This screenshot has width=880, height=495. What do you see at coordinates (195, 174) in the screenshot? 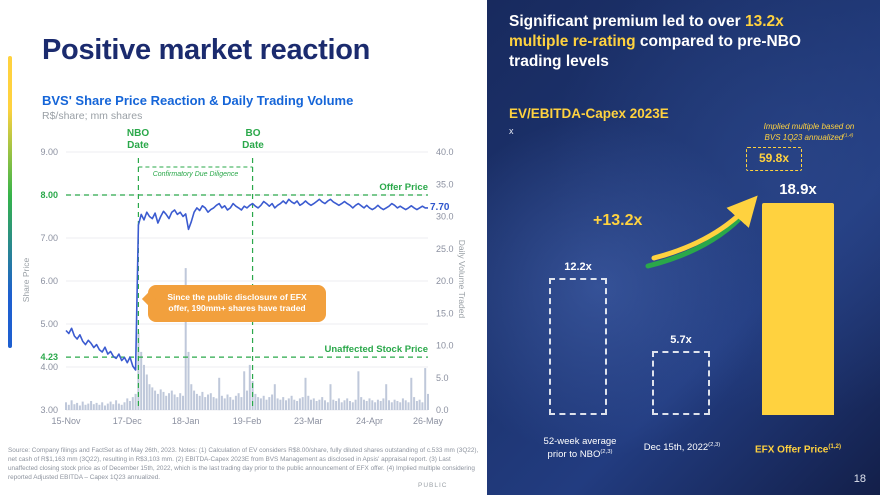
I see `confirmatory-due-diligence-label: Confirmatory Due Diligence` at bounding box center [195, 174].